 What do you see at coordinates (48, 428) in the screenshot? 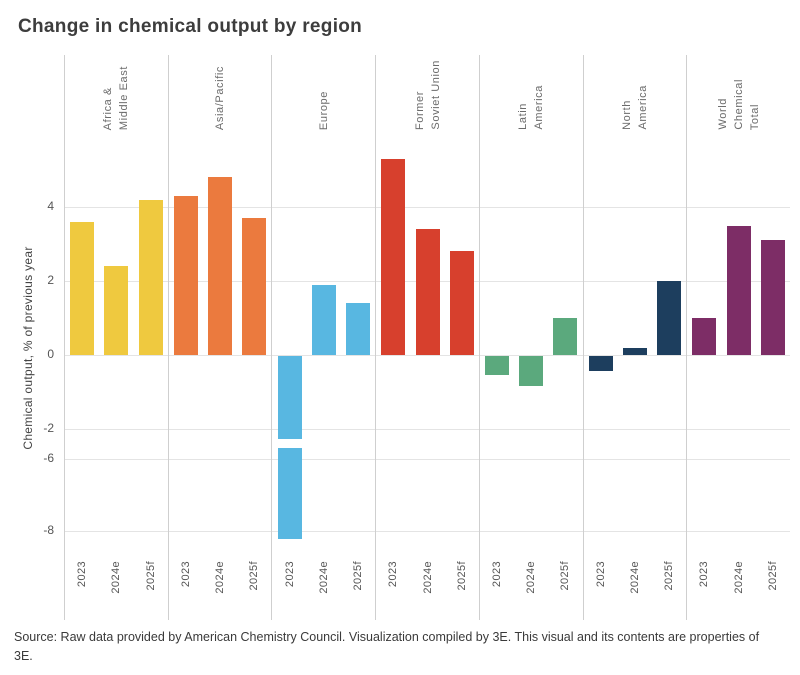
I see `y-tick-label: -2` at bounding box center [48, 428].